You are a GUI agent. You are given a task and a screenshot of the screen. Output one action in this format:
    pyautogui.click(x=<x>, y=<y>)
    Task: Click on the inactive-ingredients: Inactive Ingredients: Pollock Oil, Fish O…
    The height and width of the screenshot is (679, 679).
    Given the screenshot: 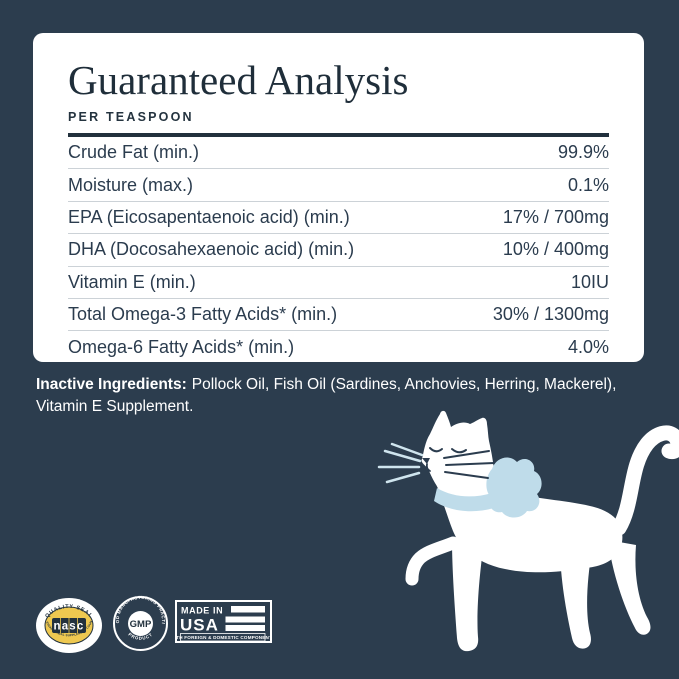 What is the action you would take?
    pyautogui.click(x=356, y=396)
    